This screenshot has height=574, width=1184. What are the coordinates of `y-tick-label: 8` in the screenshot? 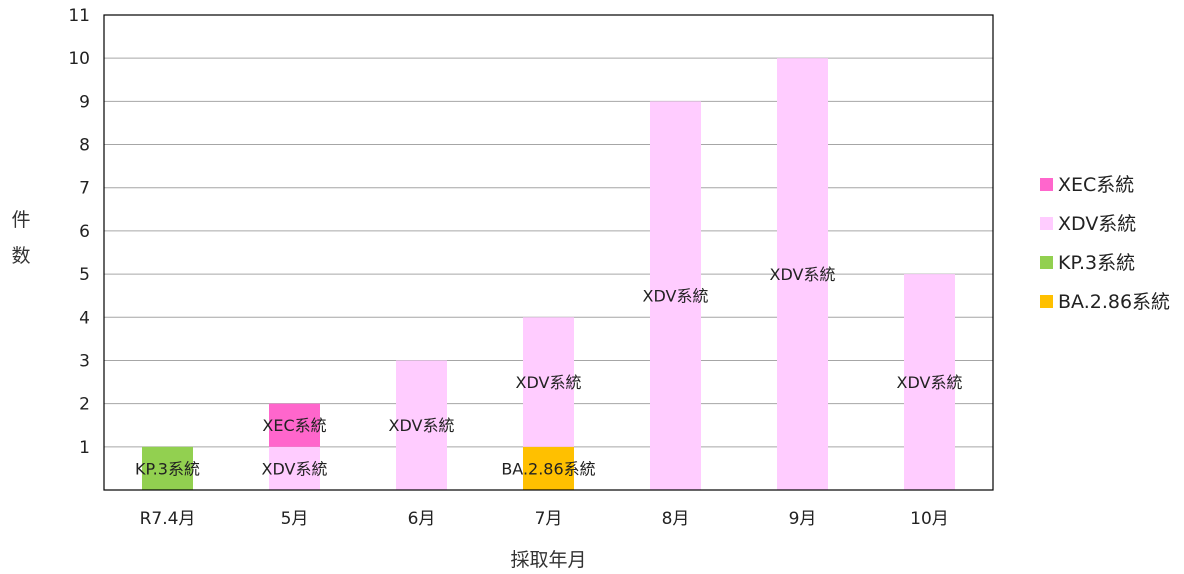 It's located at (84, 146).